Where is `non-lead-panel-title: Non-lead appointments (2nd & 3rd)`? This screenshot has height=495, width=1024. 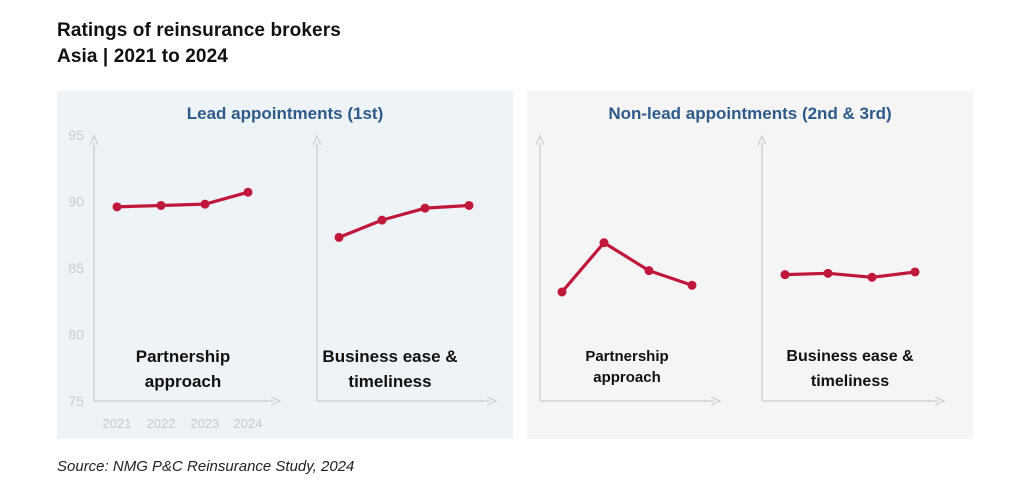
non-lead-panel-title: Non-lead appointments (2nd & 3rd) is located at coordinates (750, 113).